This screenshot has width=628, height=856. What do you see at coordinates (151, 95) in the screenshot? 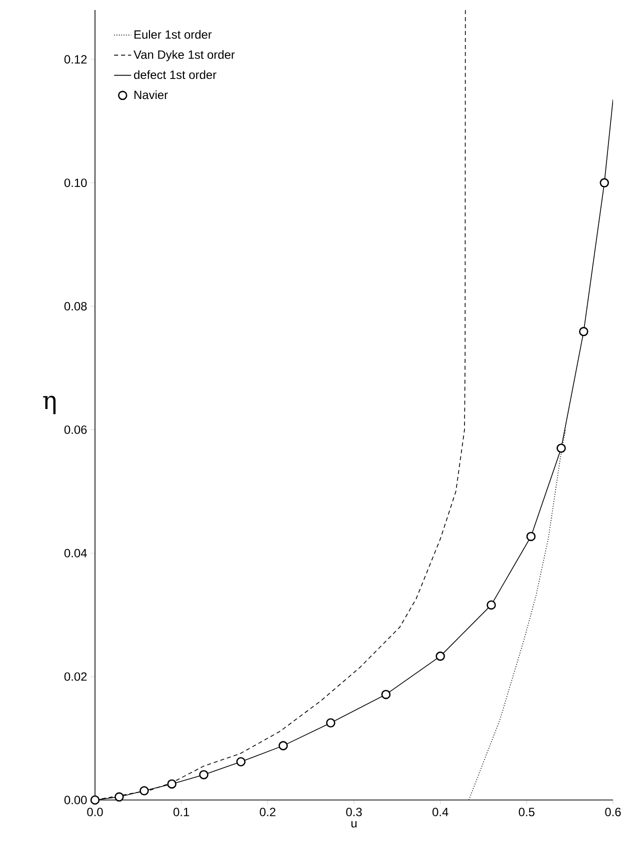
I see `legend-label: Navier` at bounding box center [151, 95].